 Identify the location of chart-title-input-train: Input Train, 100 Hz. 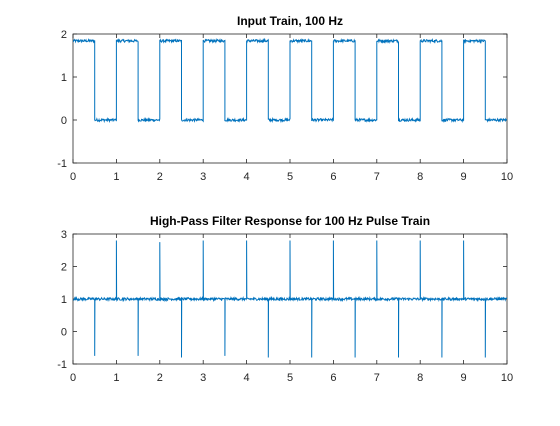
(290, 21).